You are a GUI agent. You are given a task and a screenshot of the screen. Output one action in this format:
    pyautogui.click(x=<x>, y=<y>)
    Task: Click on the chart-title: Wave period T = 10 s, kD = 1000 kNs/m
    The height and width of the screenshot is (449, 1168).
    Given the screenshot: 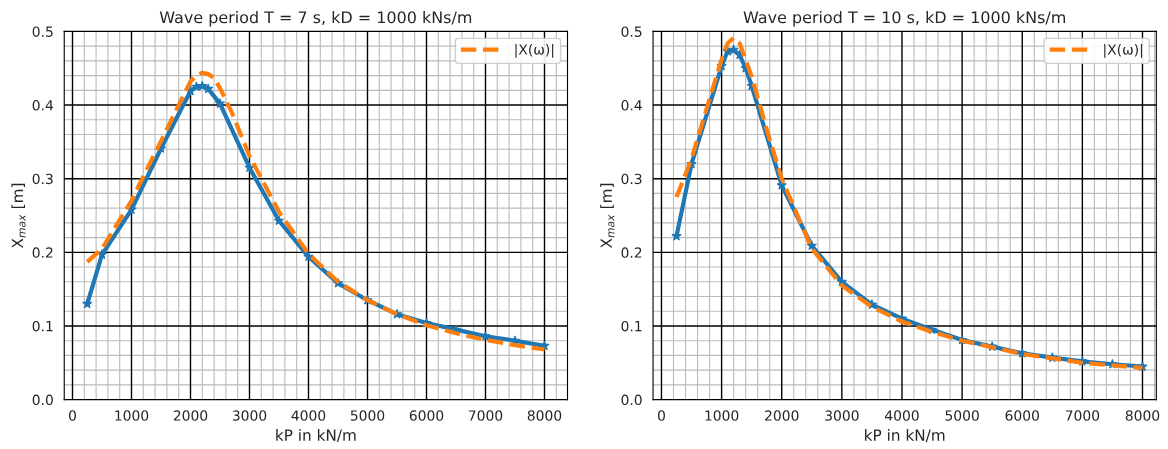 What is the action you would take?
    pyautogui.click(x=904, y=18)
    